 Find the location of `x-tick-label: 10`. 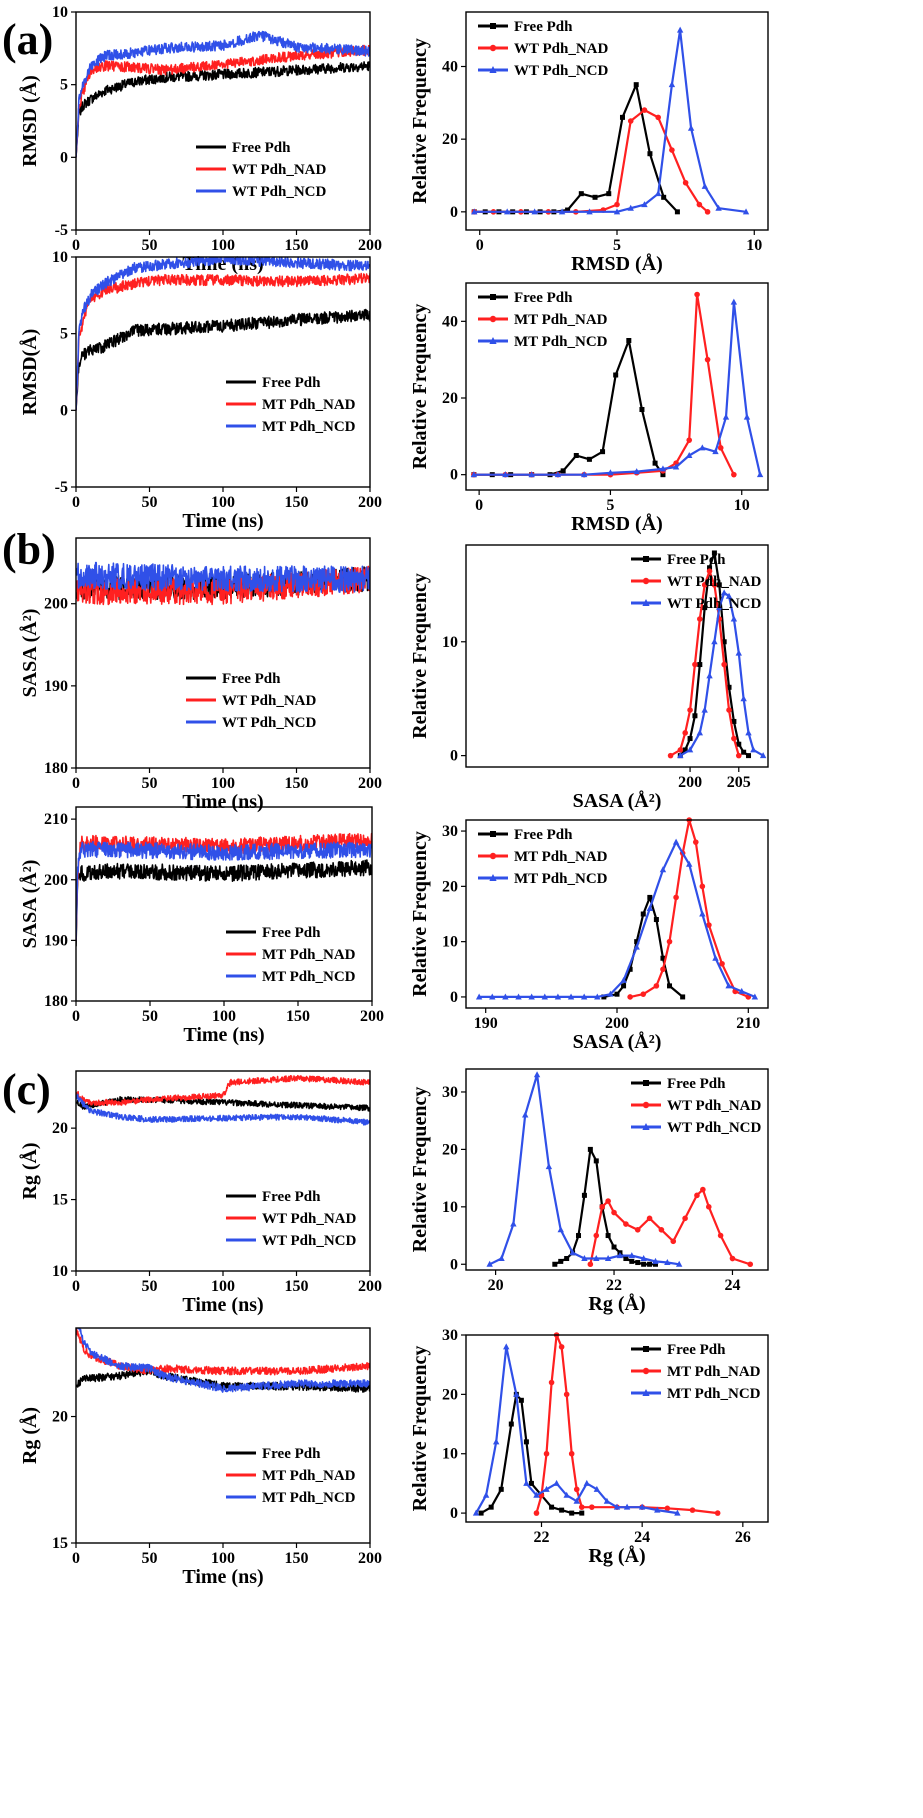

x-tick-label: 10 is located at coordinates (754, 245).